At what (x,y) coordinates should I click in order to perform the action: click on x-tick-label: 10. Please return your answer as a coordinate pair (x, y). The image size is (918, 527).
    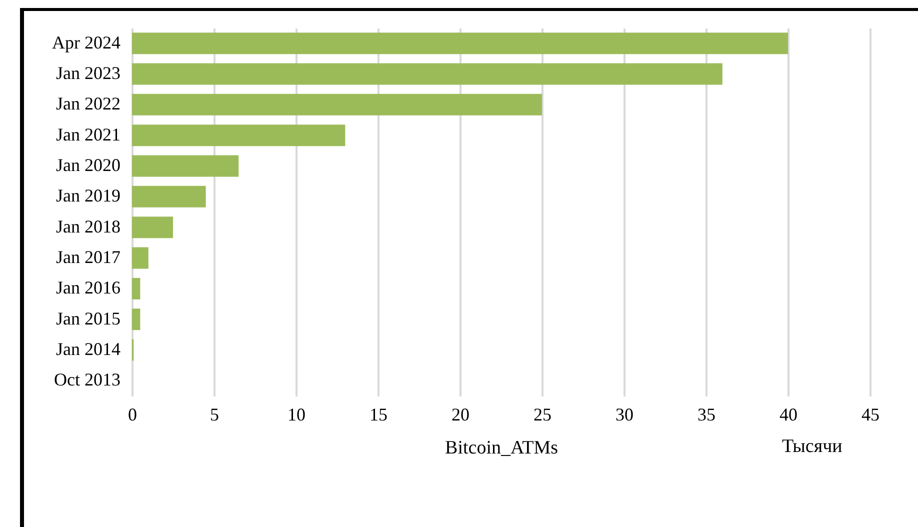
    Looking at the image, I should click on (297, 414).